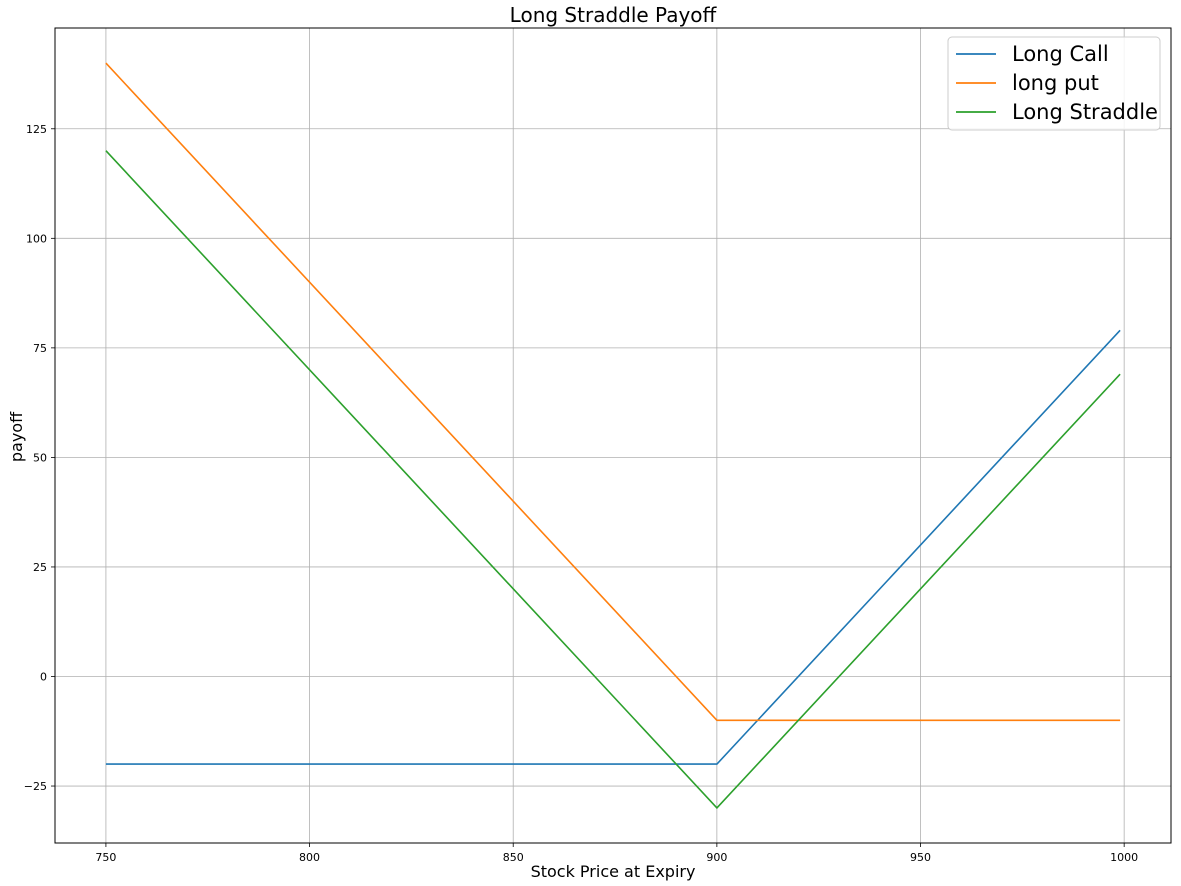  I want to click on y-tick-label: 100, so click(36, 238).